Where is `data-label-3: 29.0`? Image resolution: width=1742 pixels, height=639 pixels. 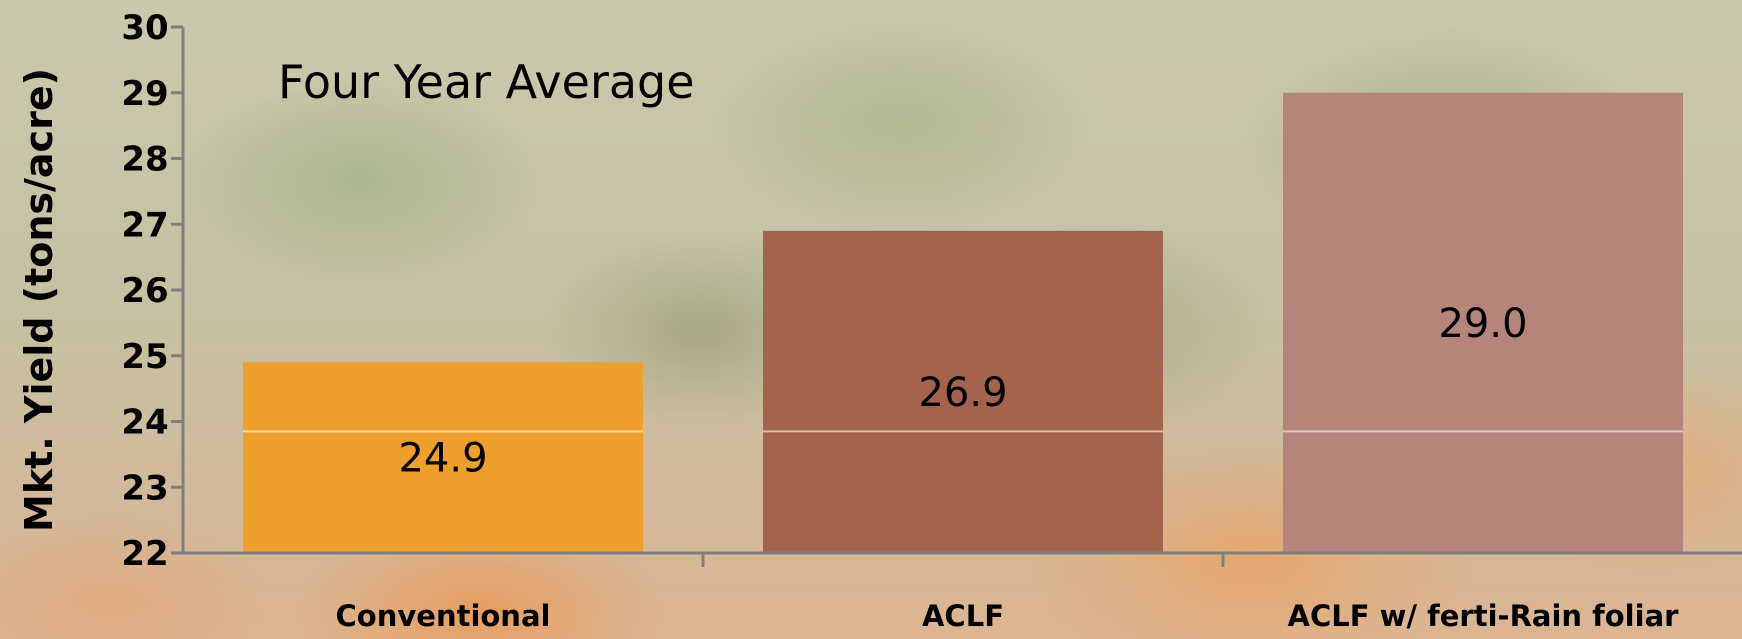 data-label-3: 29.0 is located at coordinates (1482, 324).